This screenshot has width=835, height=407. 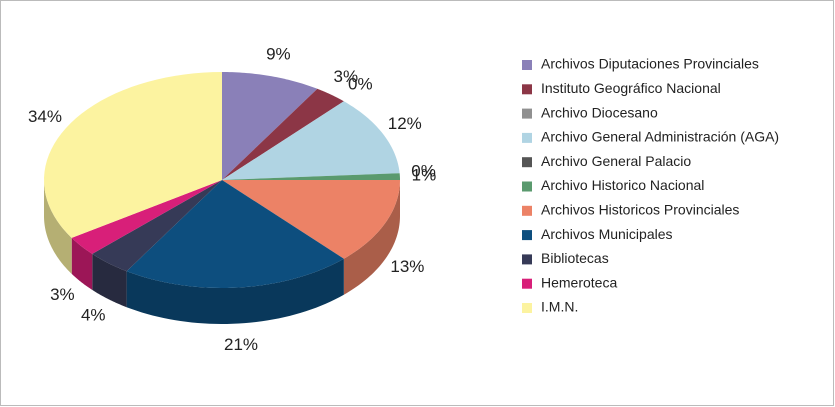 I want to click on legend-label: Archivo Historico Nacional, so click(x=622, y=185).